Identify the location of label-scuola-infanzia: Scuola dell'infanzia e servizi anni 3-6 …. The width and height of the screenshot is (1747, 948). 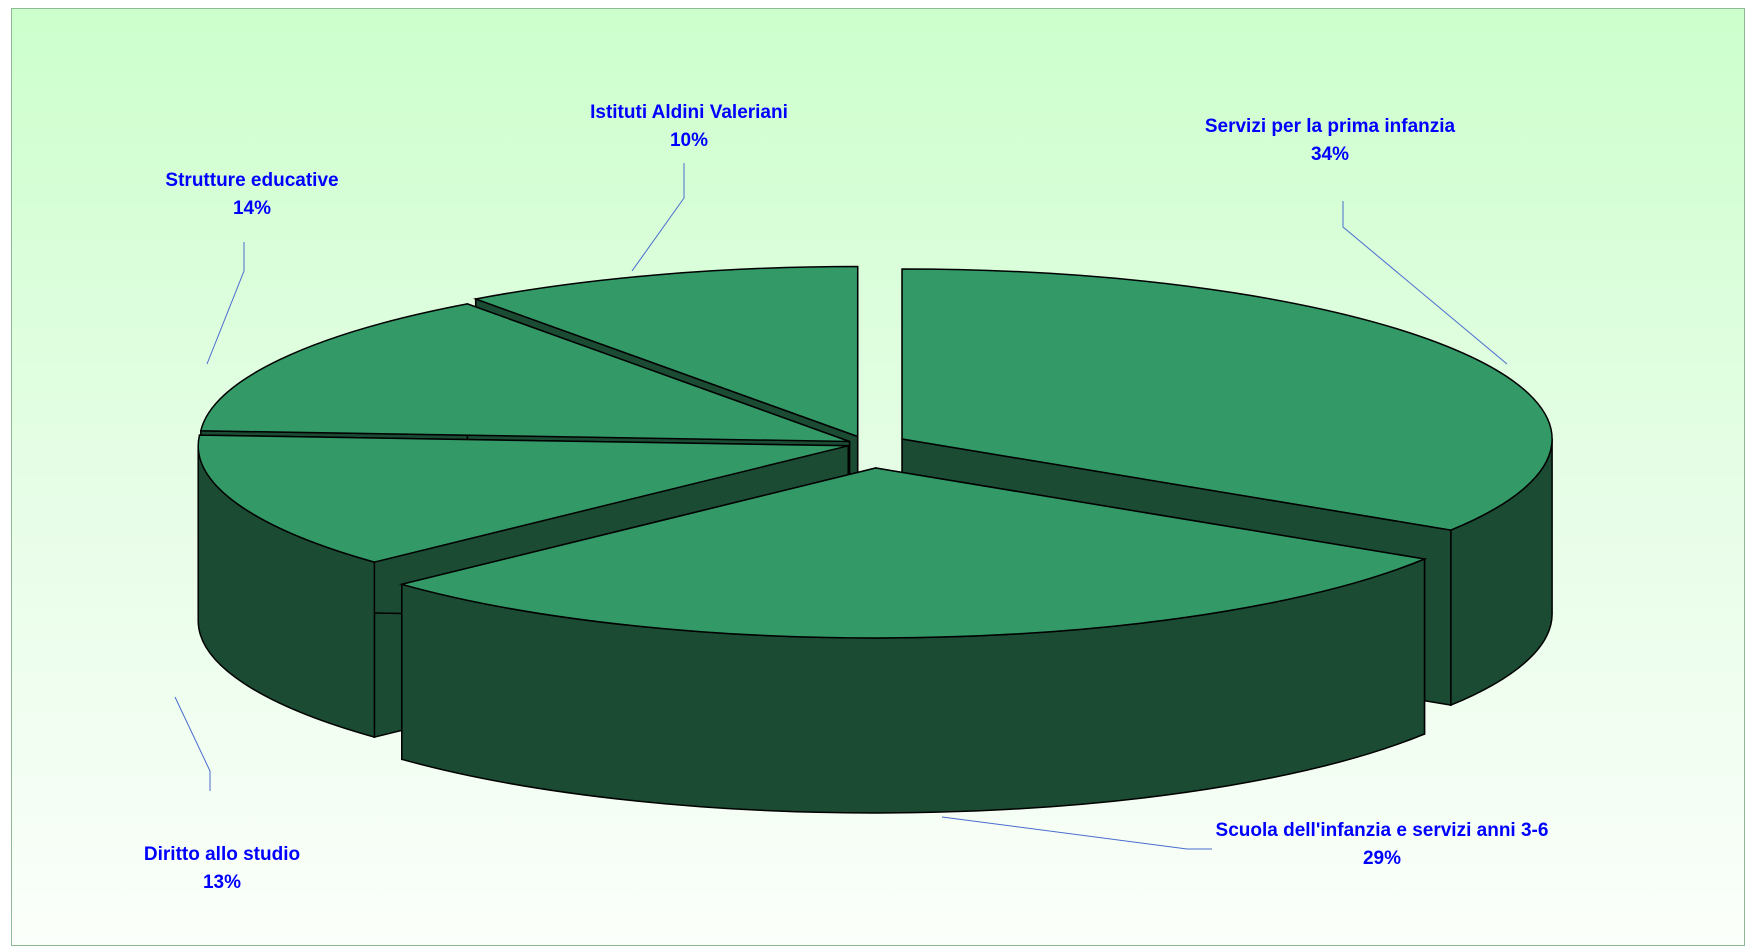
(1382, 845).